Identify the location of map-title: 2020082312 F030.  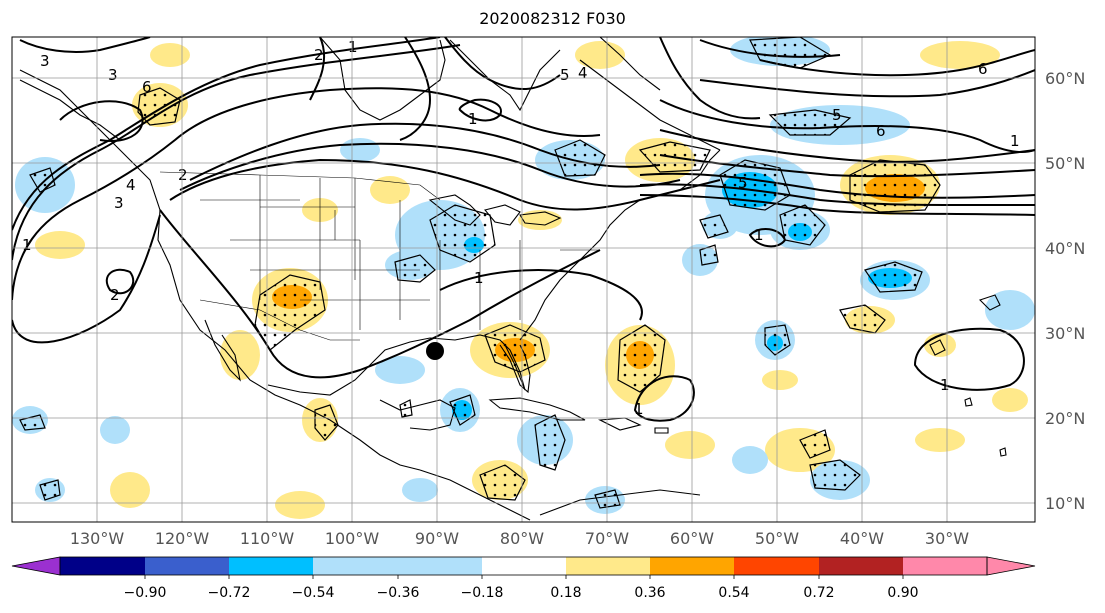
(552, 18).